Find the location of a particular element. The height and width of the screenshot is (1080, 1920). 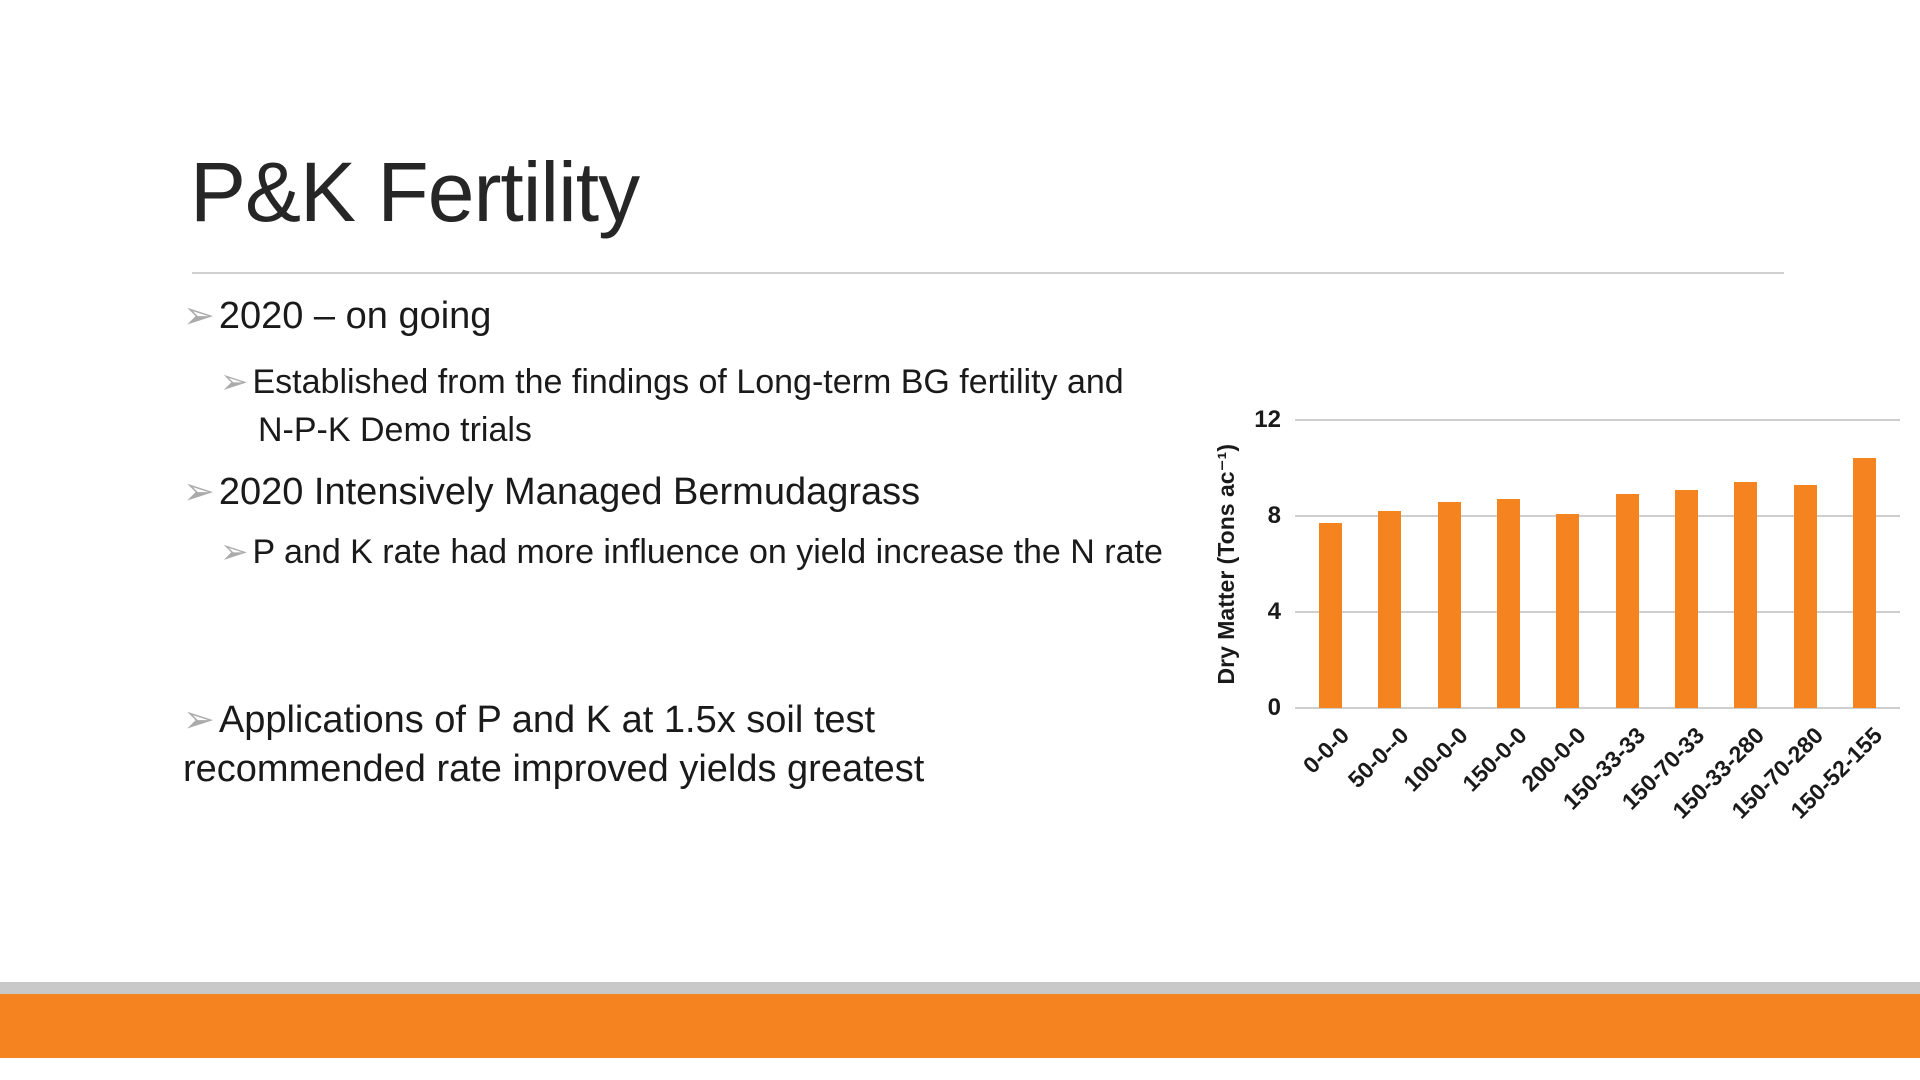

title-divider is located at coordinates (988, 273).